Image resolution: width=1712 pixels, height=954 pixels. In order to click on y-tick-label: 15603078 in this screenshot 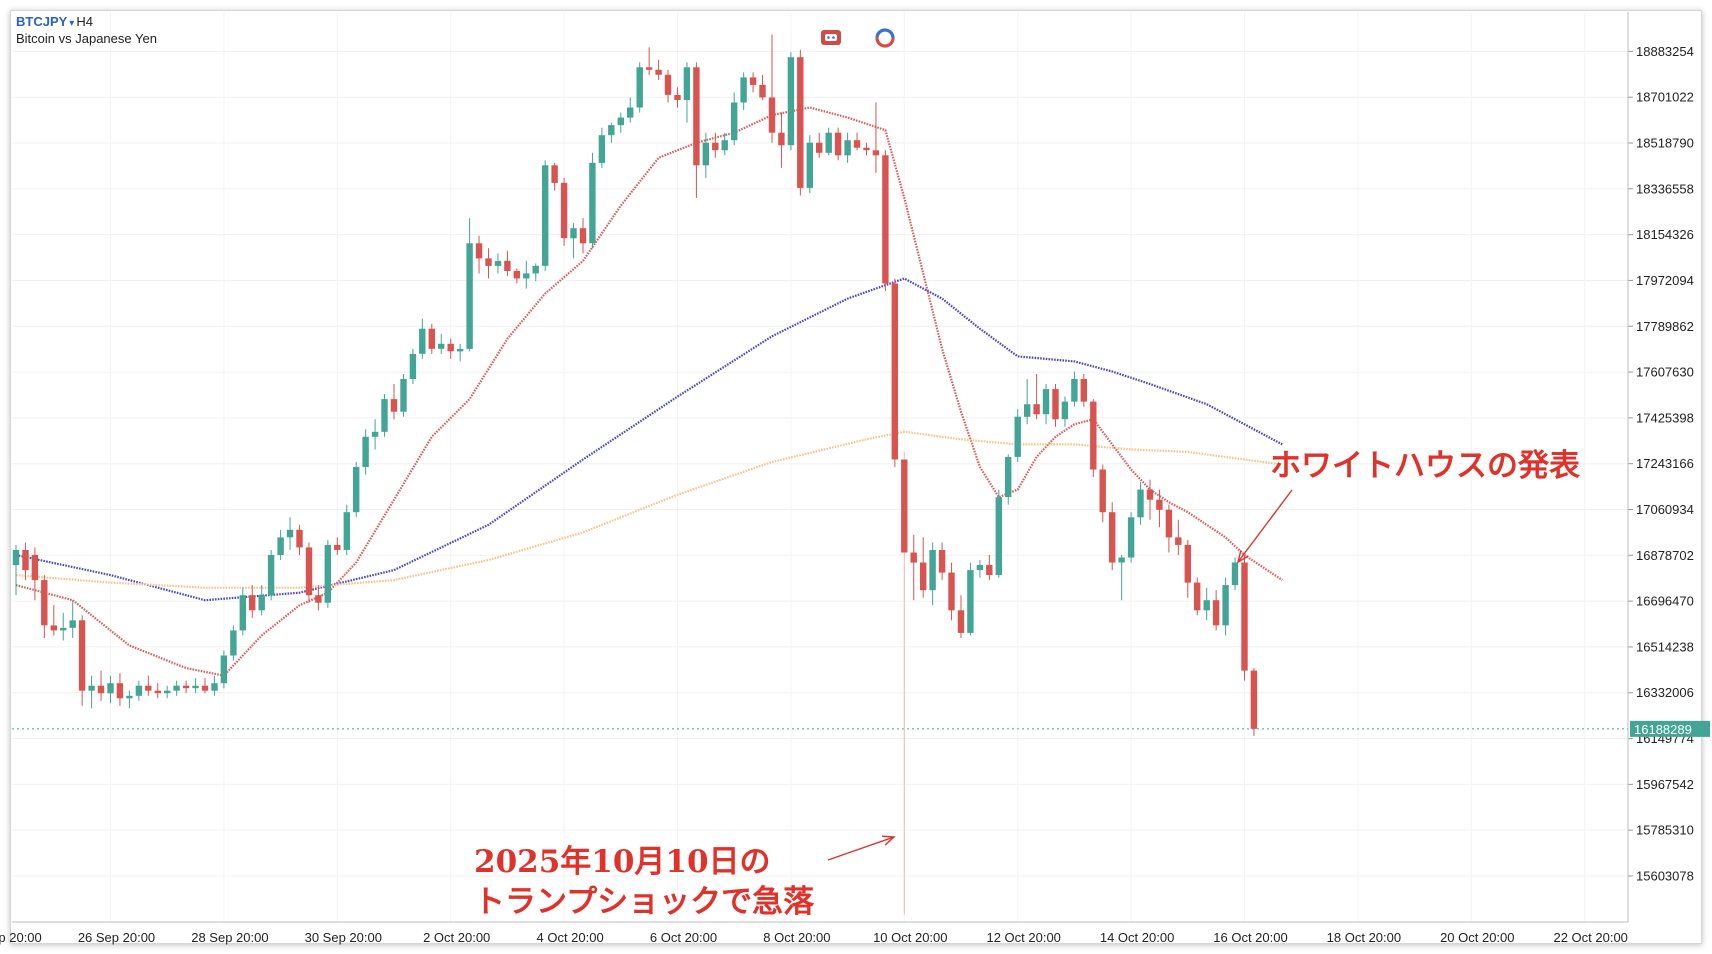, I will do `click(1665, 875)`.